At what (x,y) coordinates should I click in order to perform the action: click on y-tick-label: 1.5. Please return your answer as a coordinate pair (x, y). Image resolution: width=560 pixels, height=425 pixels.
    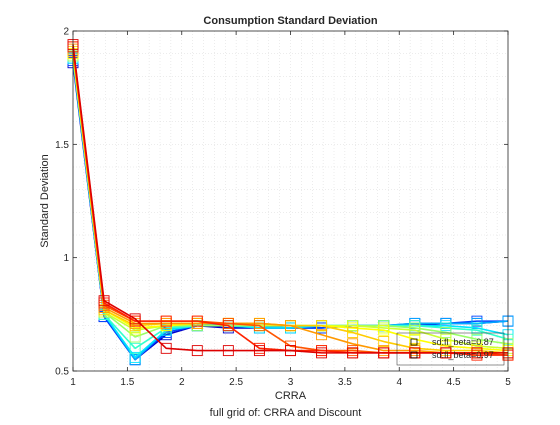
    Looking at the image, I should click on (62, 145).